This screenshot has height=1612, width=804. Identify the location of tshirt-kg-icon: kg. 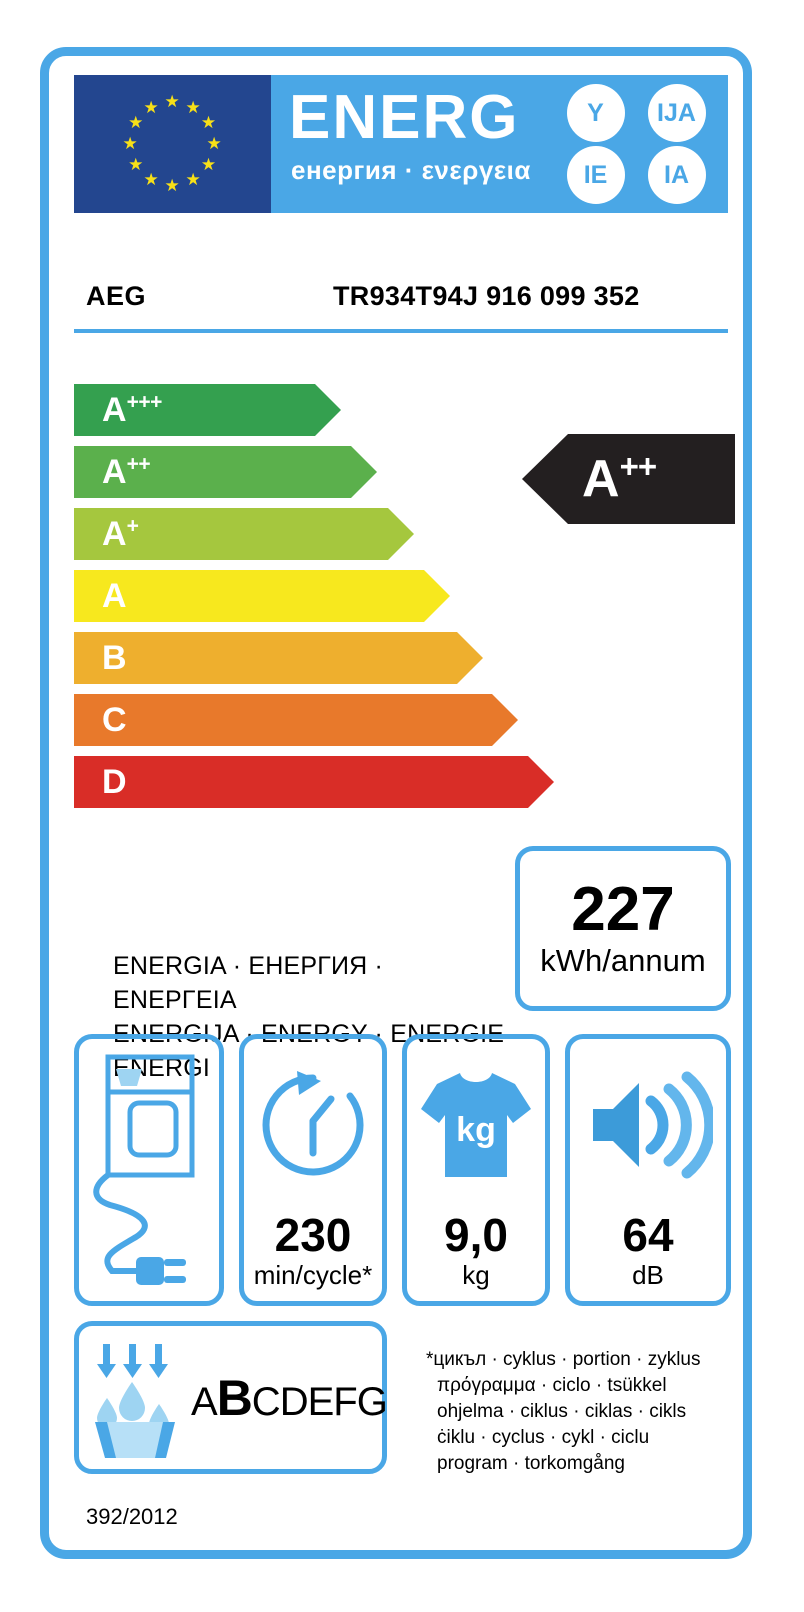
(476, 1125).